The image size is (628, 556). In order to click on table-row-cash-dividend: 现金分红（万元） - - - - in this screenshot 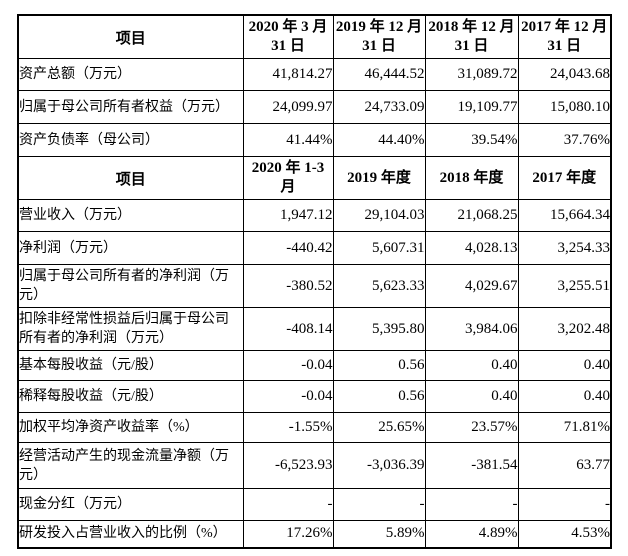, I will do `click(314, 504)`.